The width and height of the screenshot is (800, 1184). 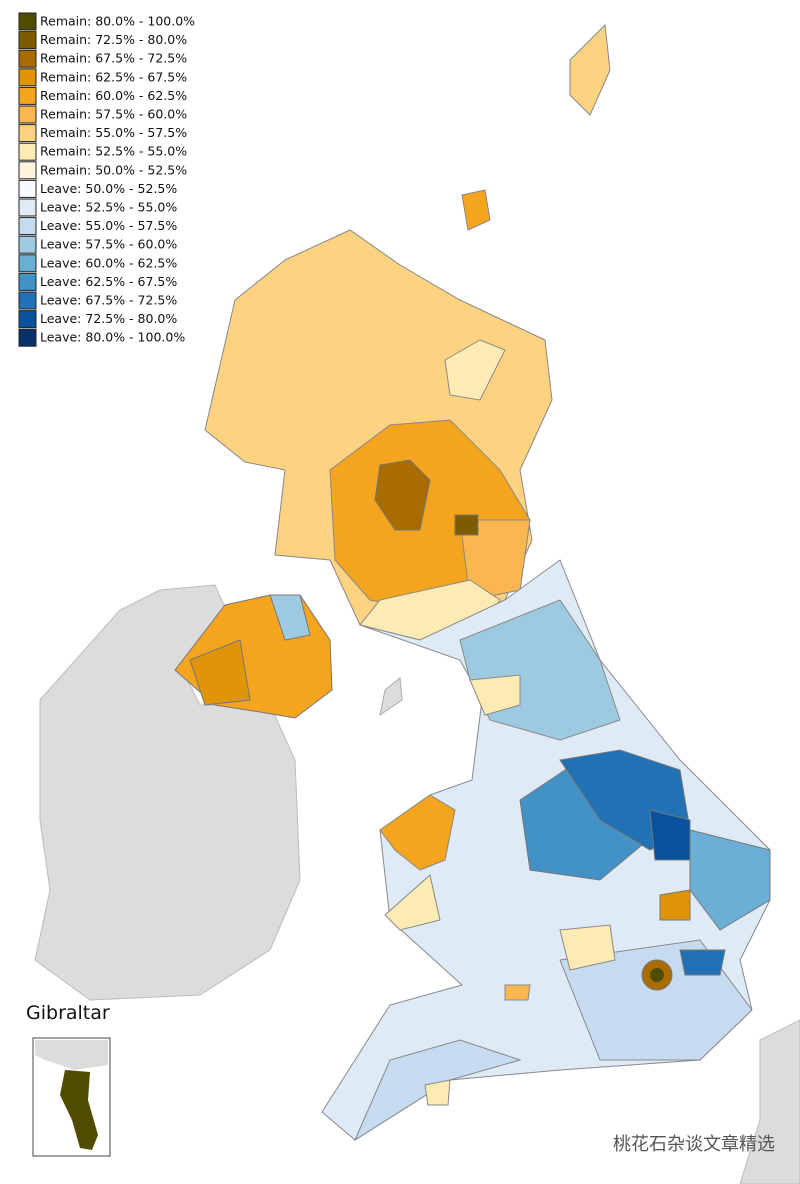 What do you see at coordinates (590, 69) in the screenshot?
I see `shetland` at bounding box center [590, 69].